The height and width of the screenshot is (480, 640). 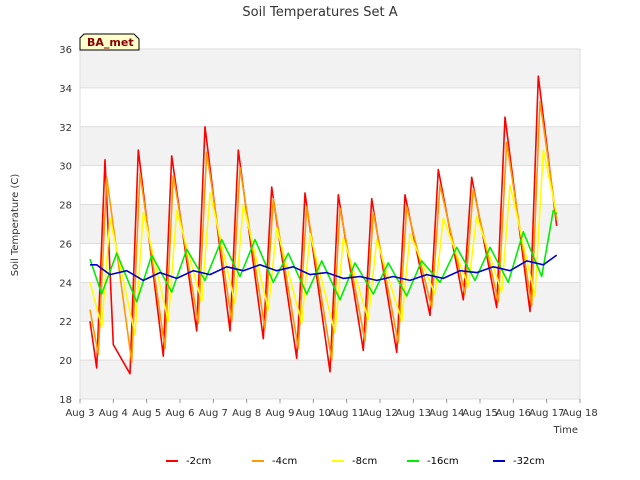 I want to click on badge-background, so click(x=109, y=42).